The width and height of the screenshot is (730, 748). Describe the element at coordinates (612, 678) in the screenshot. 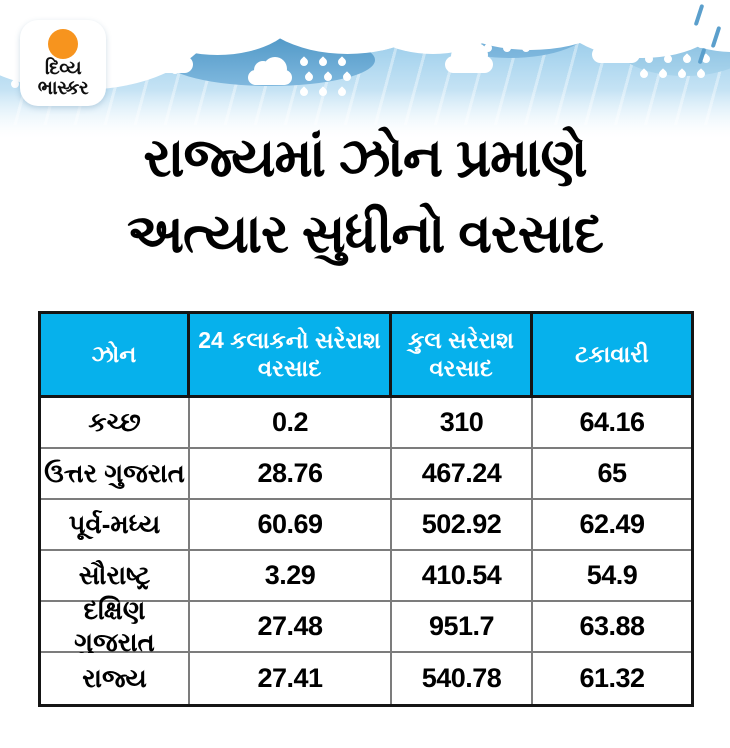

I see `percentage-value: 61.32` at that location.